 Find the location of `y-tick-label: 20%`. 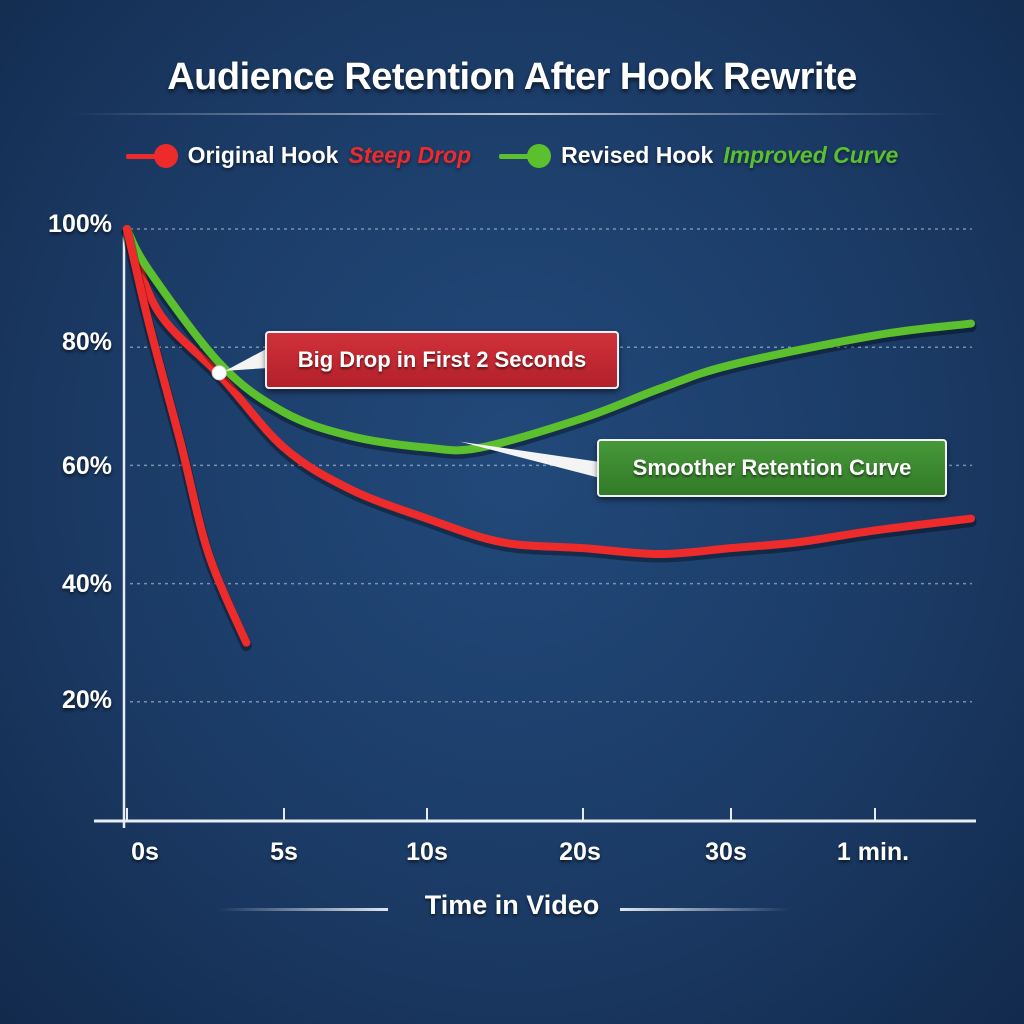

y-tick-label: 20% is located at coordinates (86, 700).